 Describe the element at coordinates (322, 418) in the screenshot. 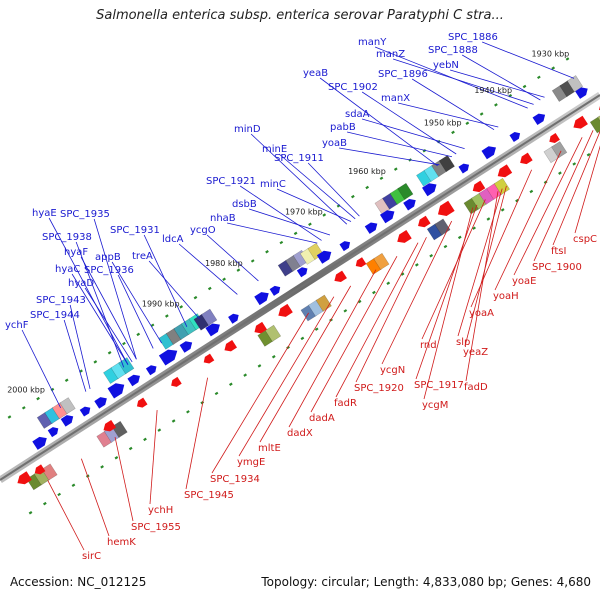

I see `gene-label-reverse: dadA` at that location.